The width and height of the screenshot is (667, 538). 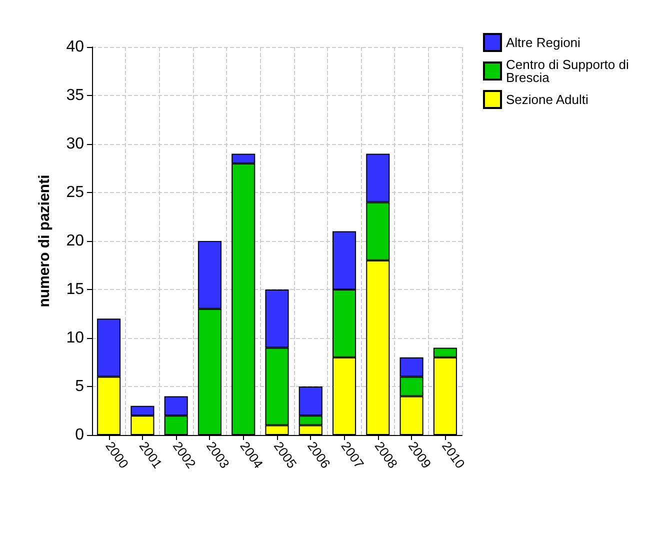 I want to click on y-tick-label: 0, so click(x=79, y=435).